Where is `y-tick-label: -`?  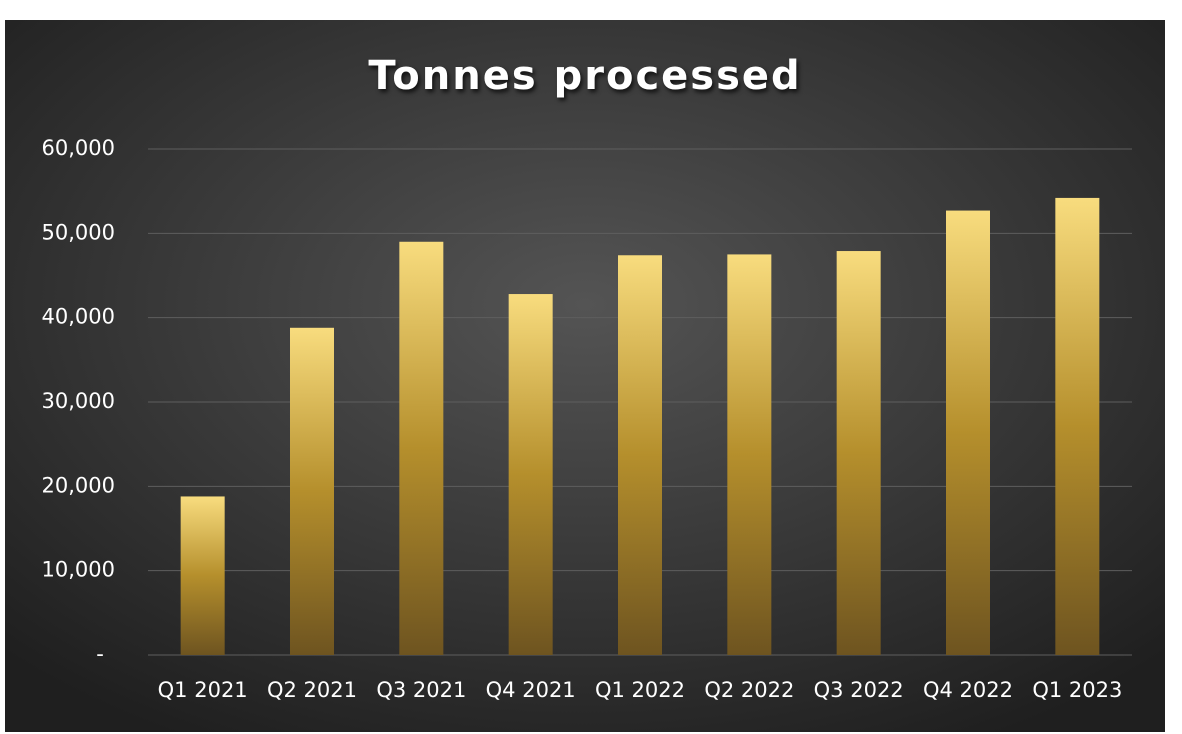
y-tick-label: - is located at coordinates (100, 654).